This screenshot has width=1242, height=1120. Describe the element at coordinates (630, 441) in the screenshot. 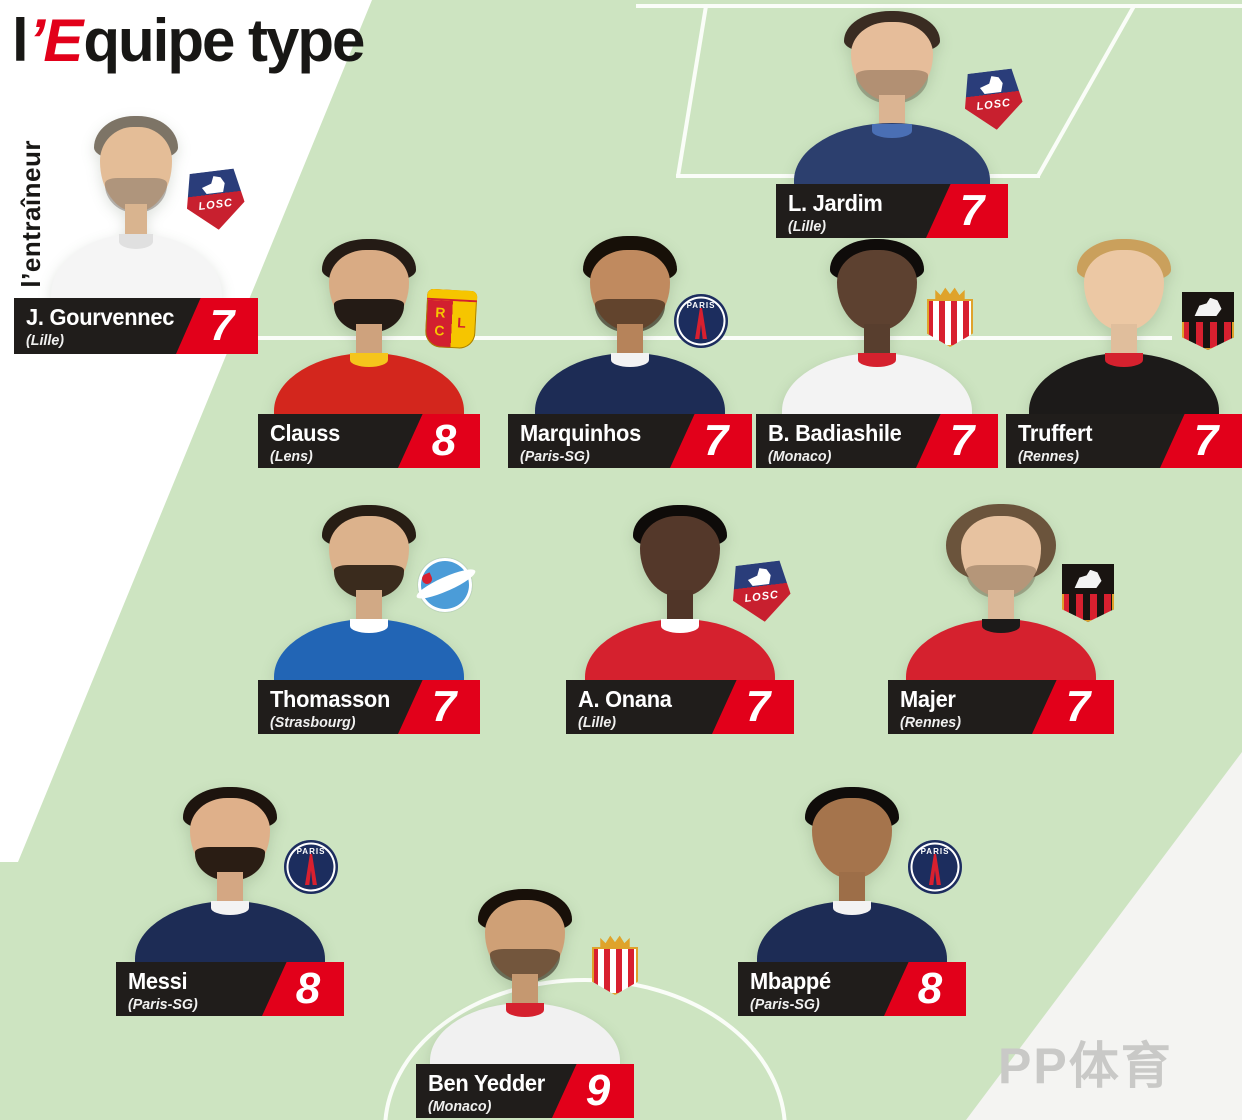

I see `rating-bar: Marquinhos (Paris-SG) 7` at that location.